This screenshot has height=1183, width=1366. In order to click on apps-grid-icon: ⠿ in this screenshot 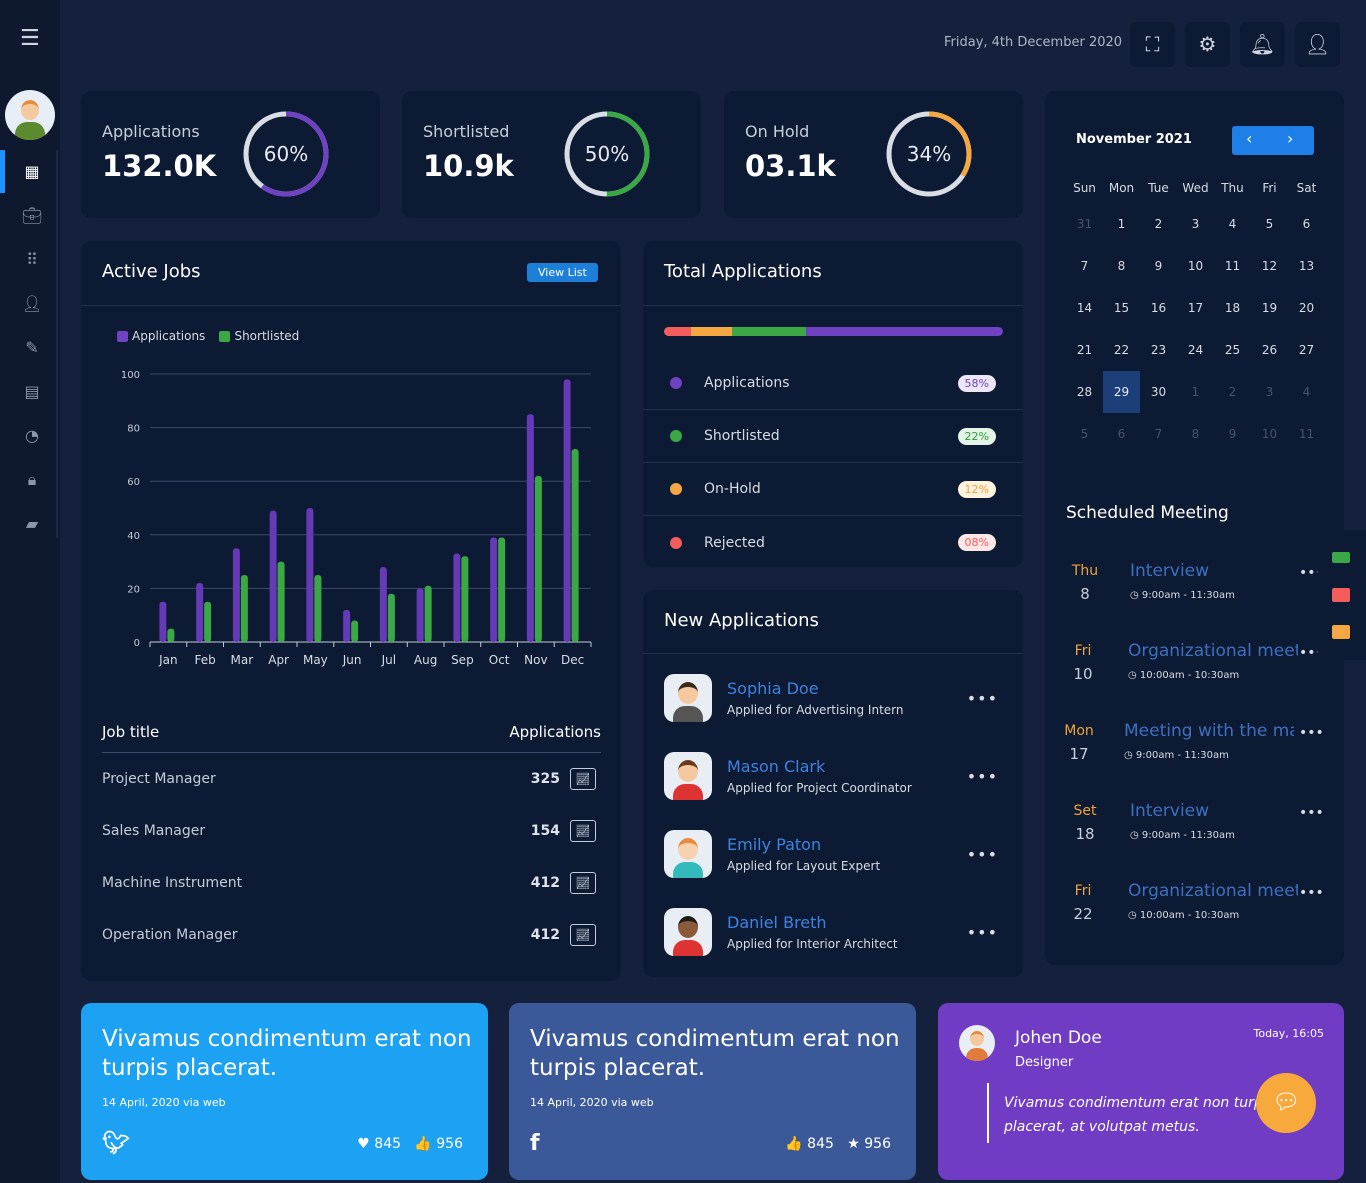, I will do `click(32, 259)`.